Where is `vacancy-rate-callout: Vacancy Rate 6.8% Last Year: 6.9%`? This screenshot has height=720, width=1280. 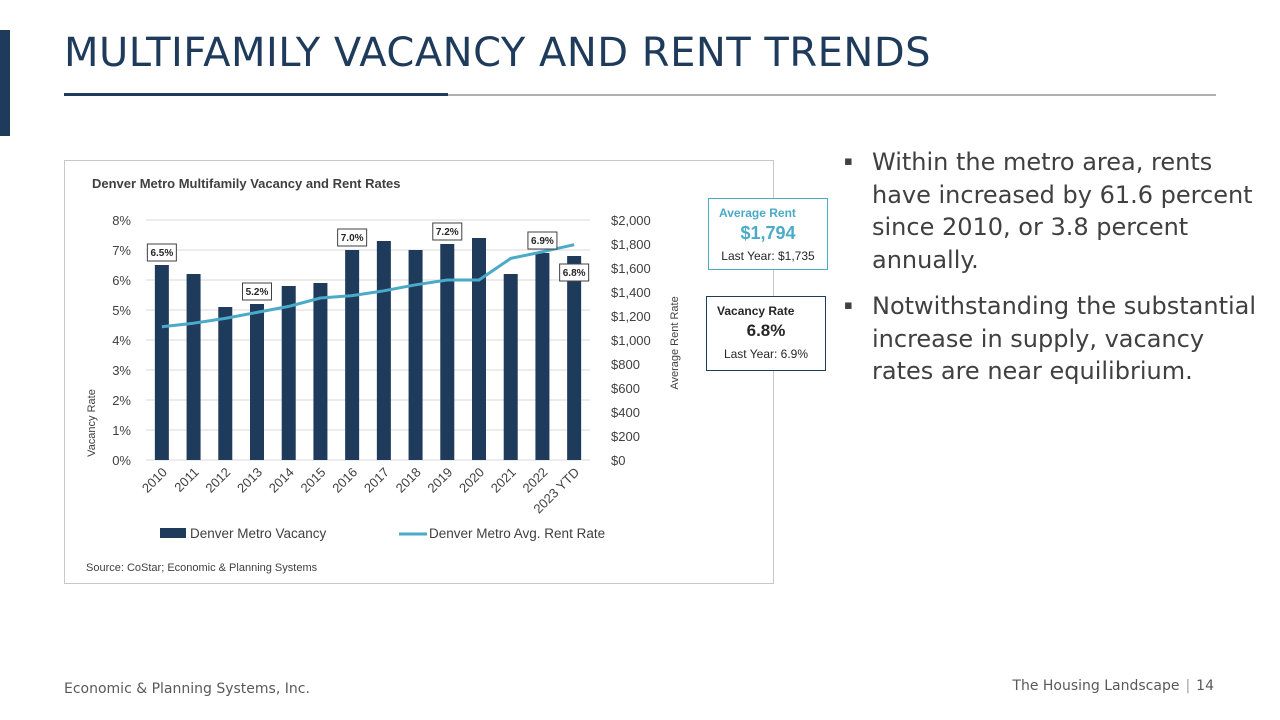 vacancy-rate-callout: Vacancy Rate 6.8% Last Year: 6.9% is located at coordinates (766, 333).